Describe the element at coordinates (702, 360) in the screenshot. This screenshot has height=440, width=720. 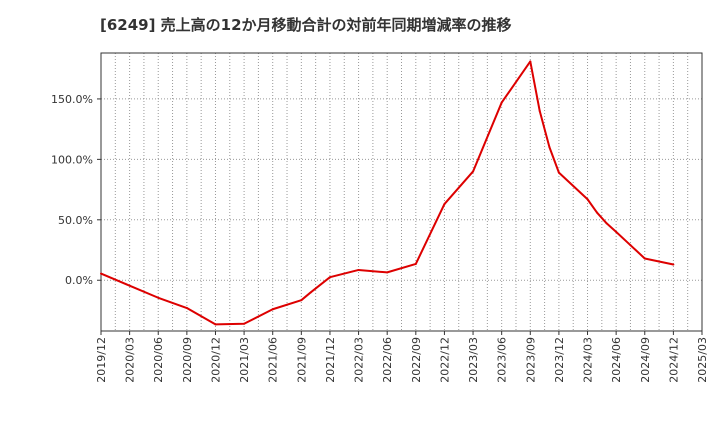
I see `x-tick-label: 2025/03` at that location.